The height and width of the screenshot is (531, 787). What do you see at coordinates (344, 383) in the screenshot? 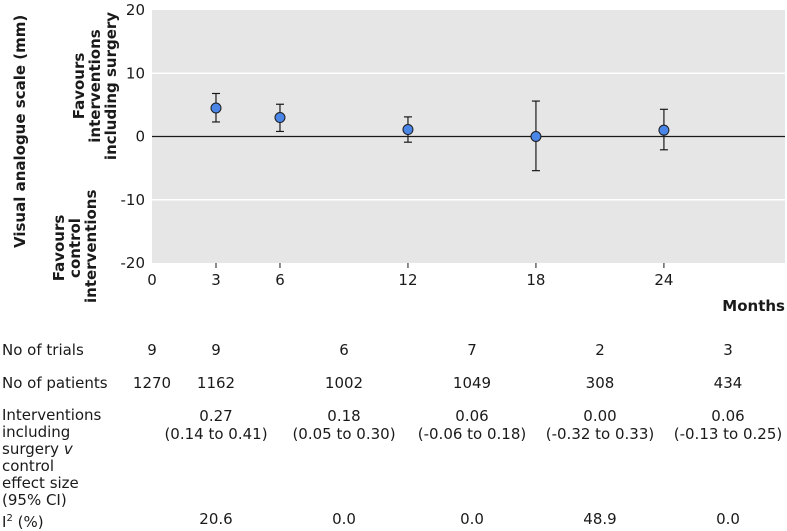
I see `patients-cell: 1002` at bounding box center [344, 383].